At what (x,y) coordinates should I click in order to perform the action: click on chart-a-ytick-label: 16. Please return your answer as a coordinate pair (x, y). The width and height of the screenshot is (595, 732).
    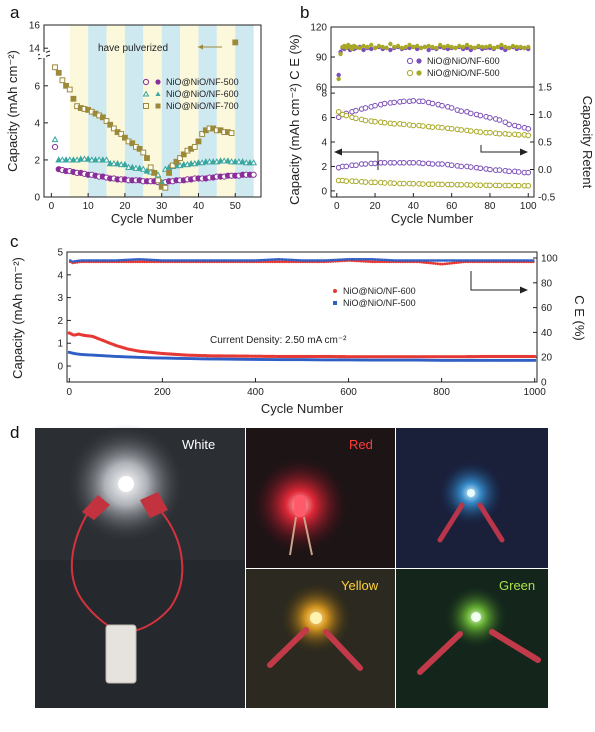
    Looking at the image, I should click on (35, 26).